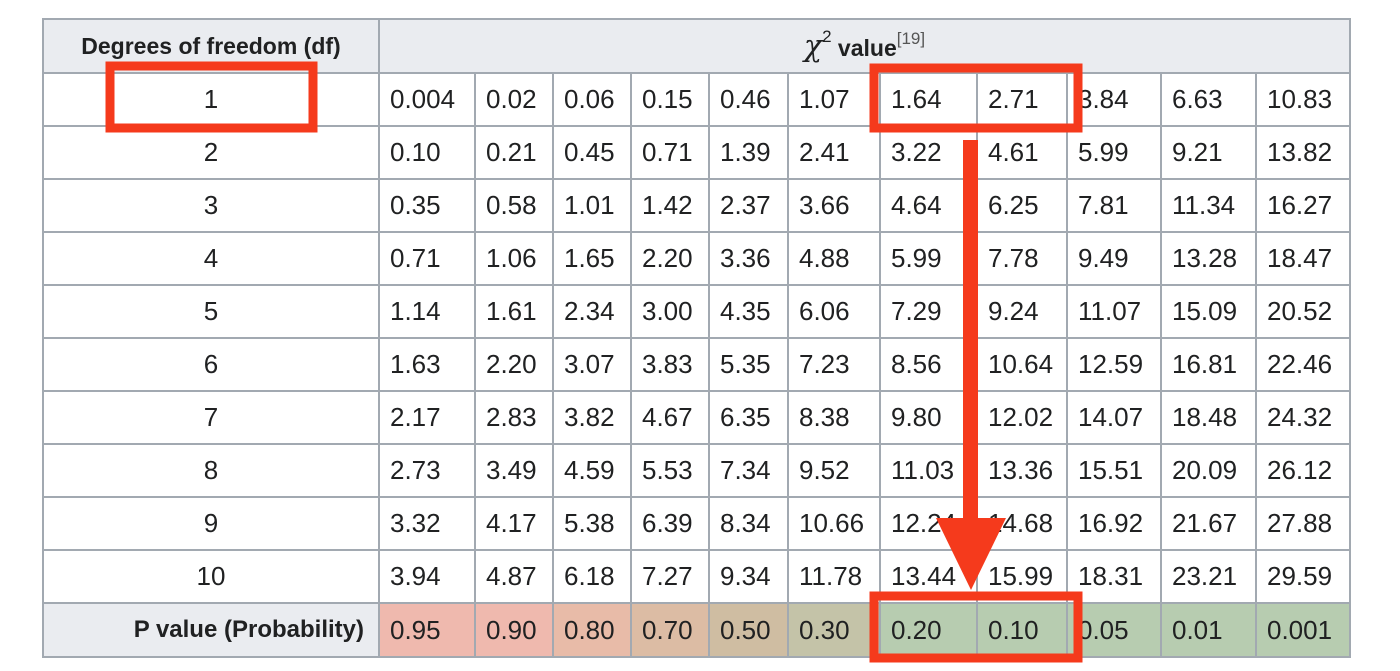 This screenshot has height=671, width=1400. I want to click on chi-value-cell: 2.17, so click(427, 417).